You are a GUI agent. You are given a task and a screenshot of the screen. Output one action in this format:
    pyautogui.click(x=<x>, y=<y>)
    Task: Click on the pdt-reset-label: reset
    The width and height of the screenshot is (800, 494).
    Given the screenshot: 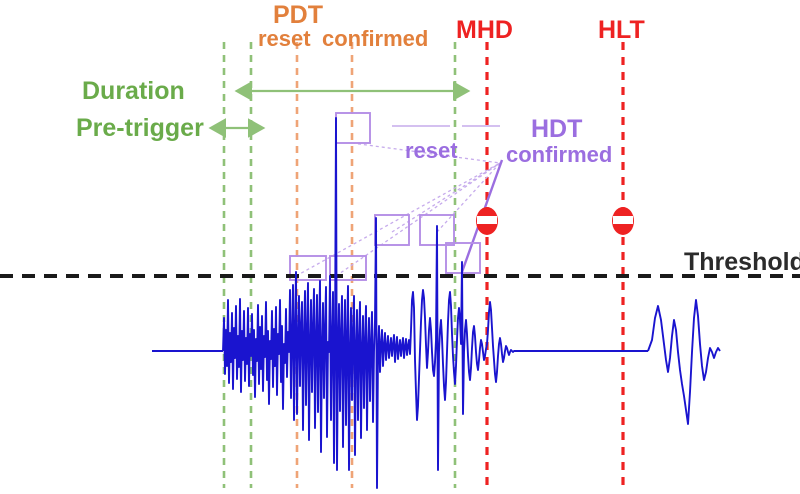 What is the action you would take?
    pyautogui.click(x=284, y=38)
    